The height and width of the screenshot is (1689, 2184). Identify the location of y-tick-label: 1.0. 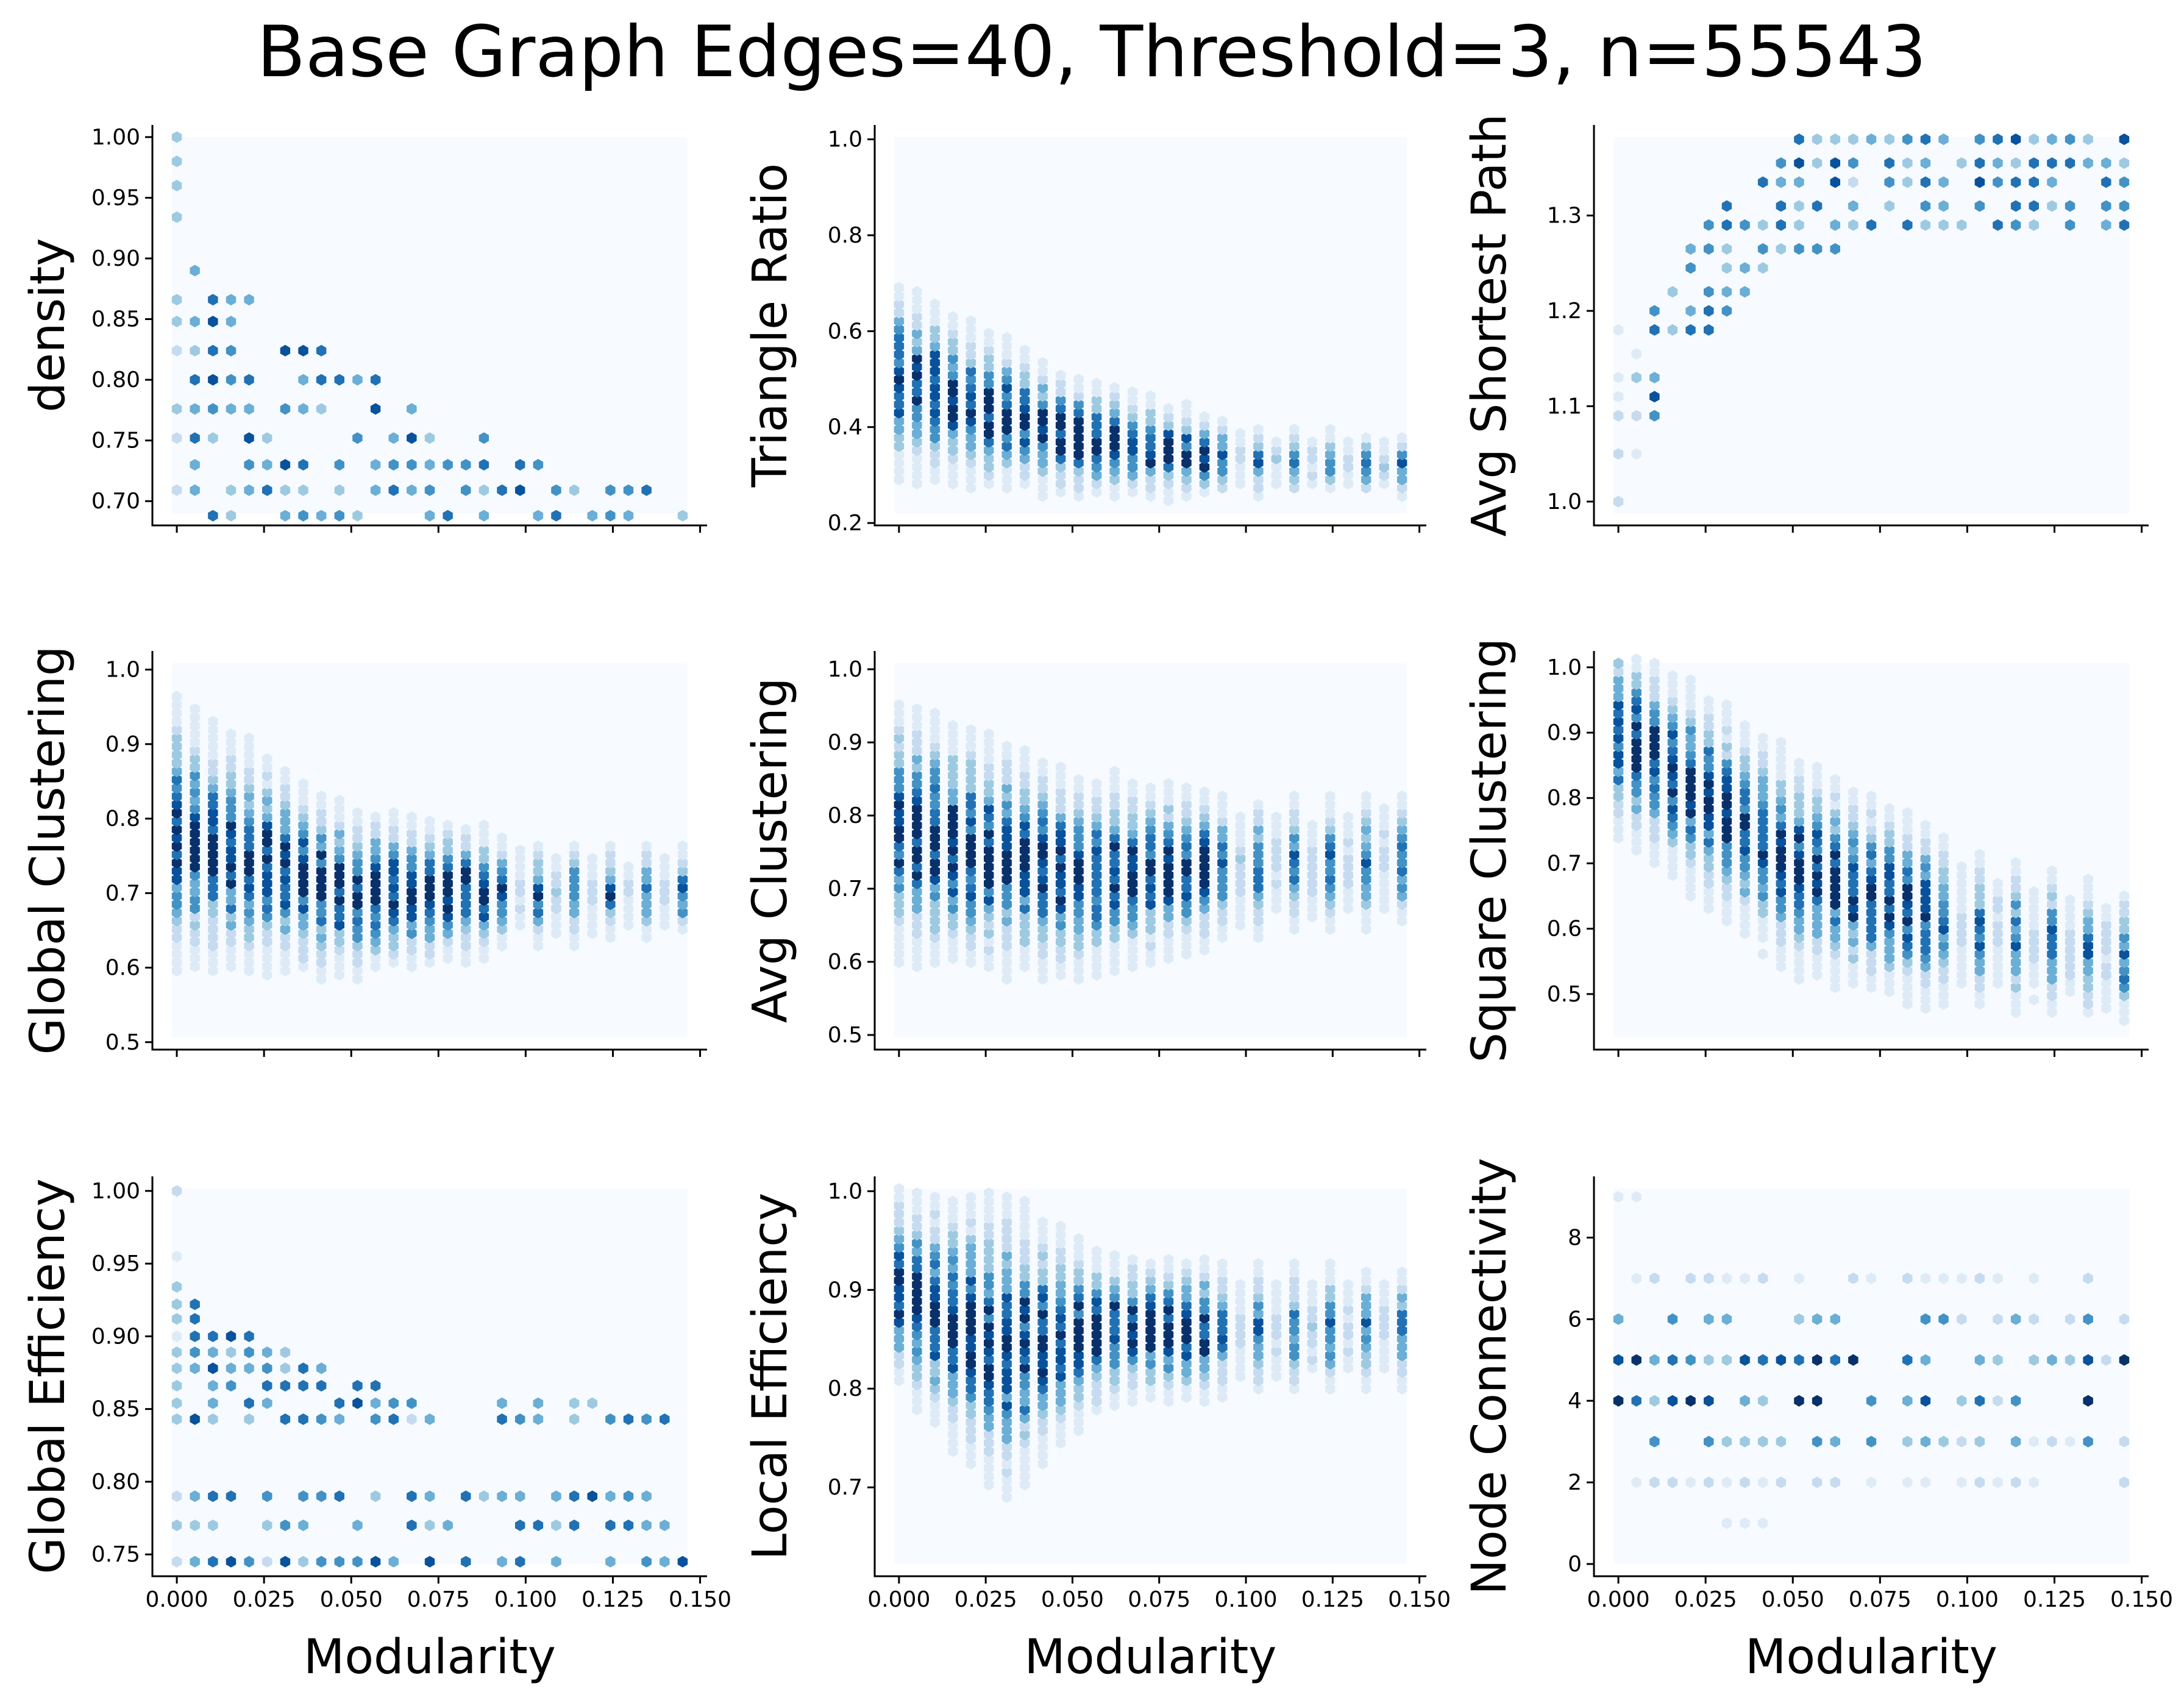
(1564, 667).